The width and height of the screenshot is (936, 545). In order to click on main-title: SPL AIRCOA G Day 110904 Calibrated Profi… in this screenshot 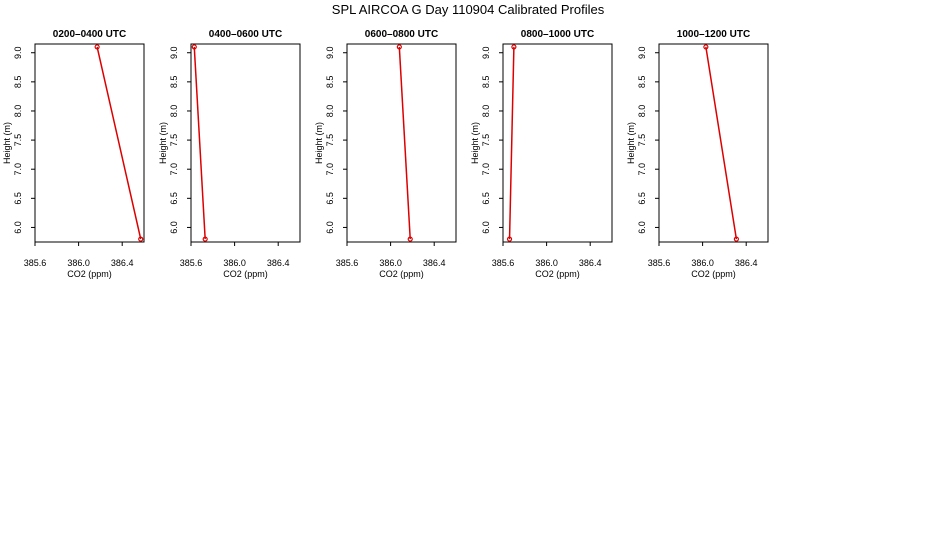, I will do `click(468, 9)`.